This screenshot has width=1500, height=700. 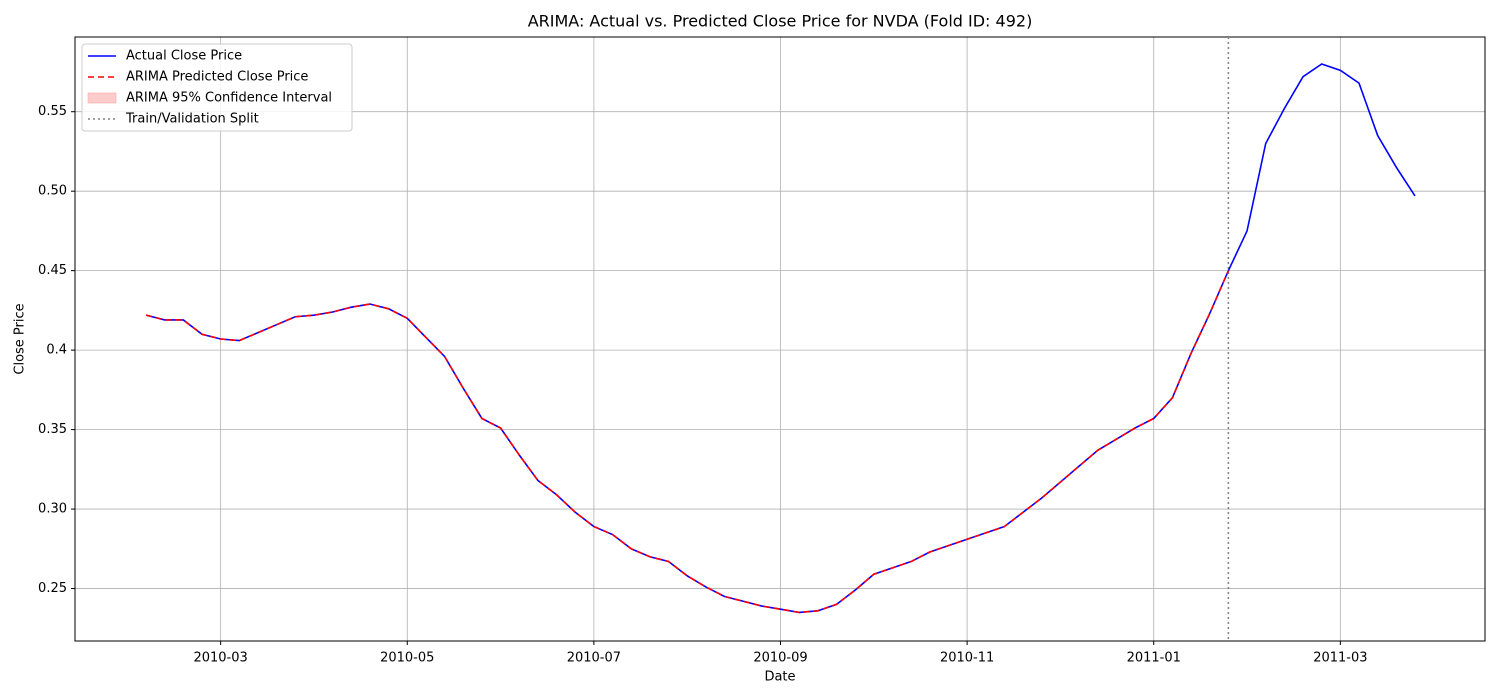 I want to click on x-tick-label: 2010-03, so click(x=220, y=658).